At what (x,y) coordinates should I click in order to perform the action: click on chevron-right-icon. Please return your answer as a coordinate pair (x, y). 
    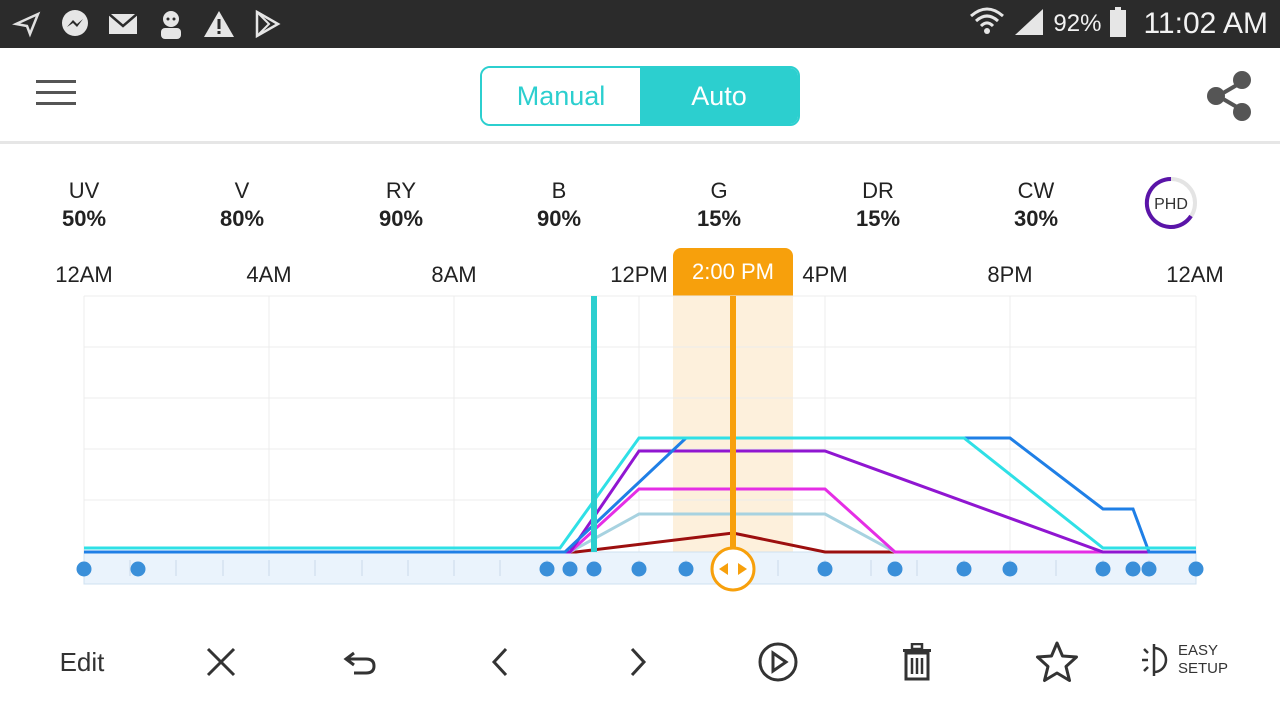
    Looking at the image, I should click on (638, 662).